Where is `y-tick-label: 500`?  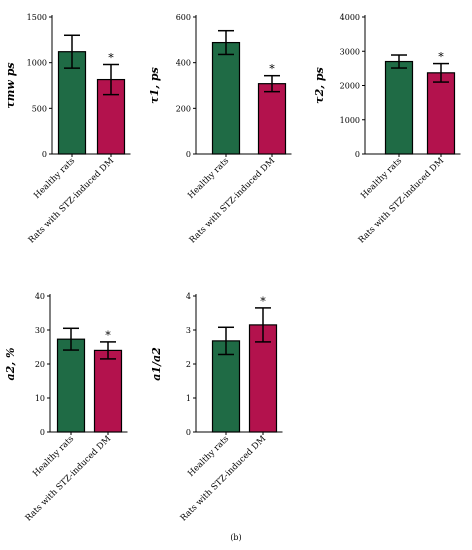
y-tick-label: 500 is located at coordinates (39, 108).